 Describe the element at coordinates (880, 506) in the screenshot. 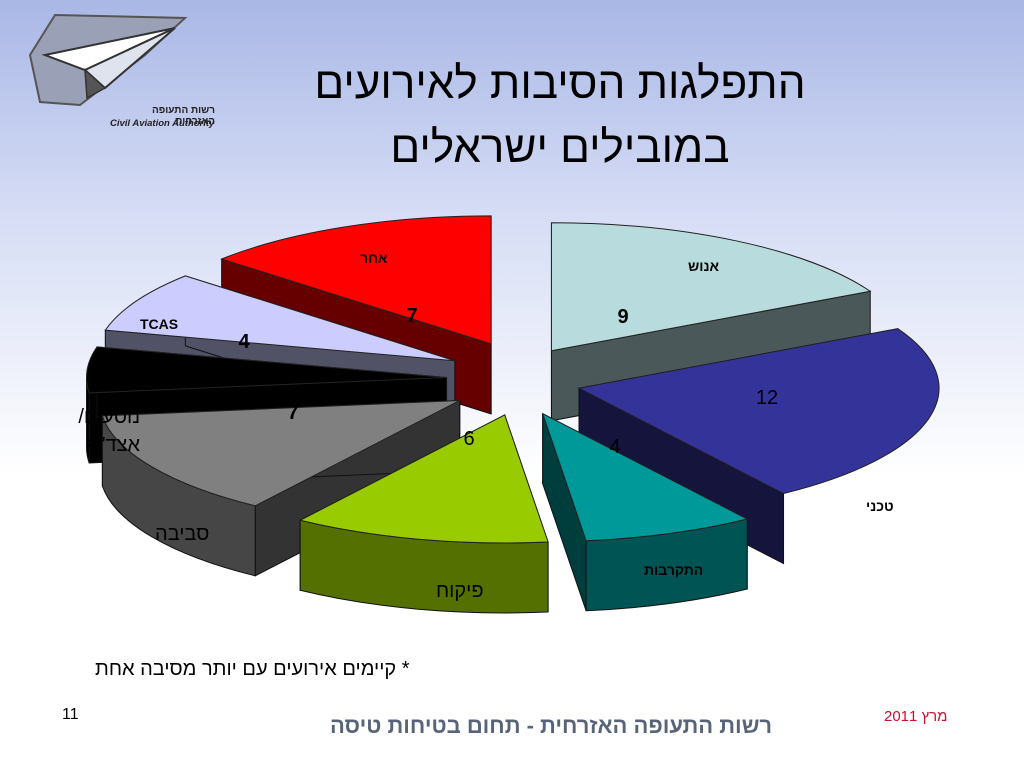

I see `label-technical: טכני` at that location.